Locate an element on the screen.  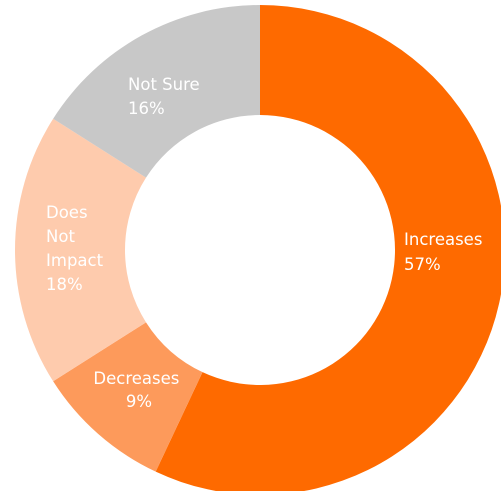
slice-name-does-not-impact-line2: Not is located at coordinates (60, 236).